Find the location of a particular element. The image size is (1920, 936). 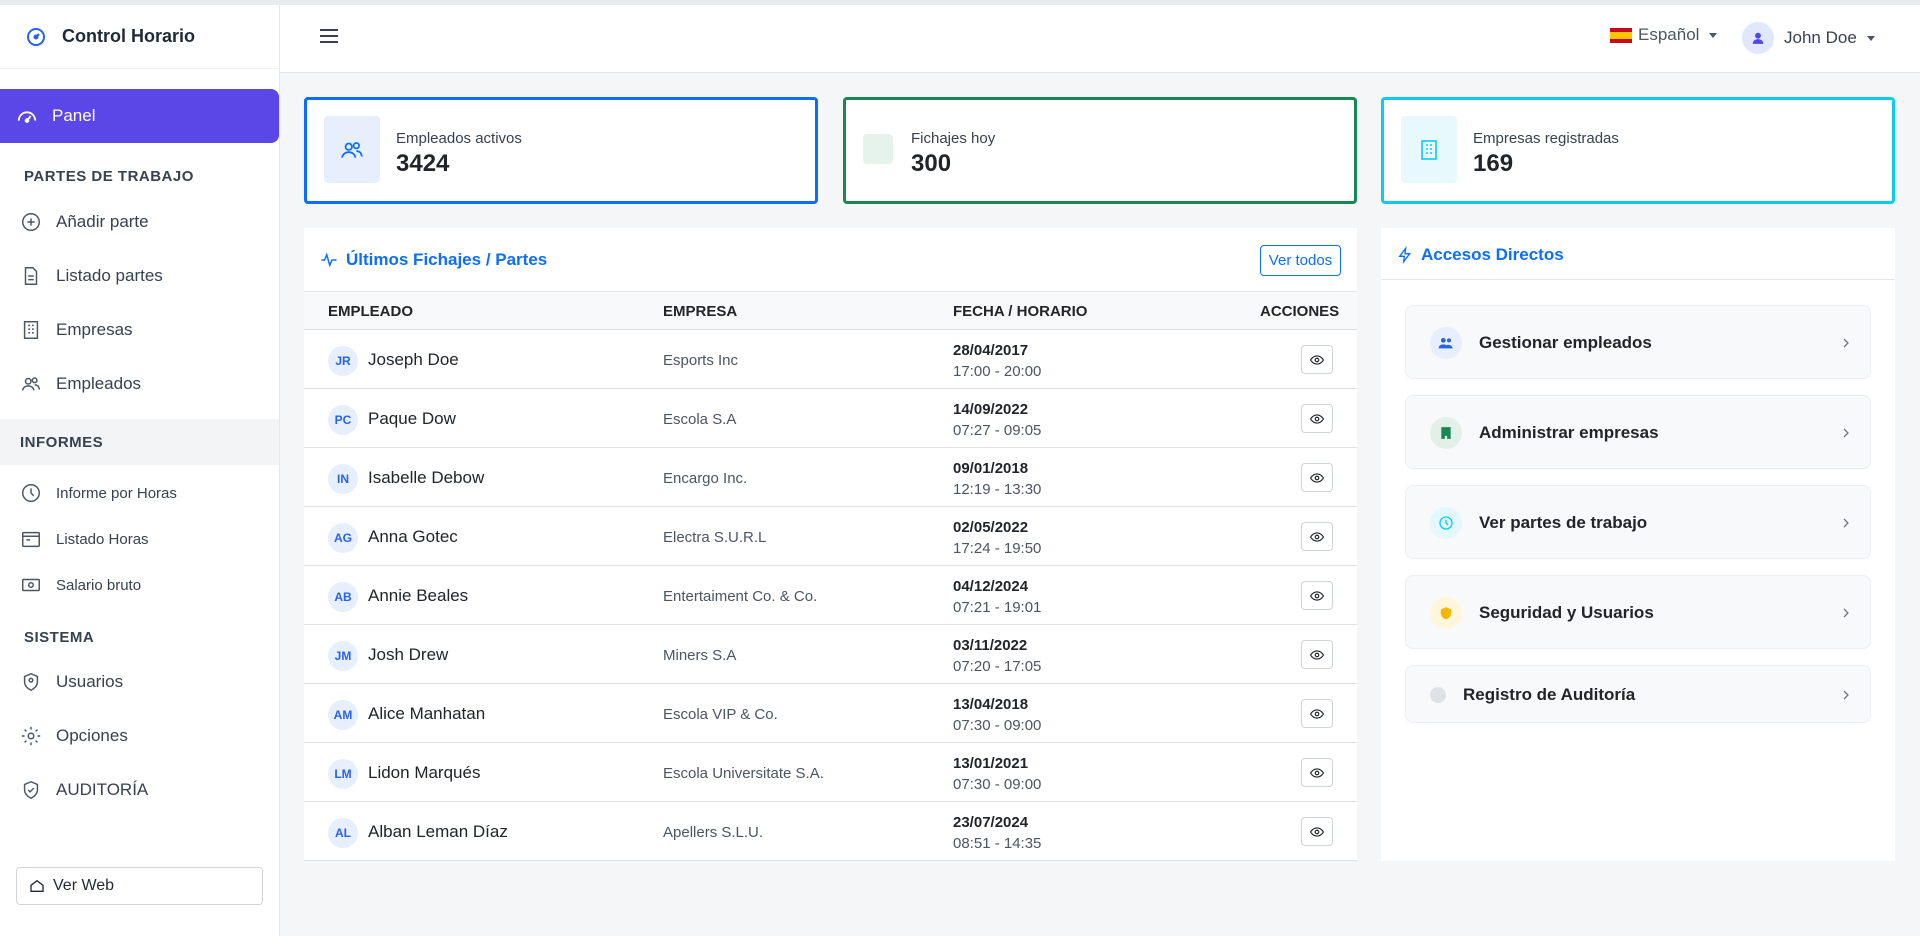

user-name: John Doe is located at coordinates (1820, 37).